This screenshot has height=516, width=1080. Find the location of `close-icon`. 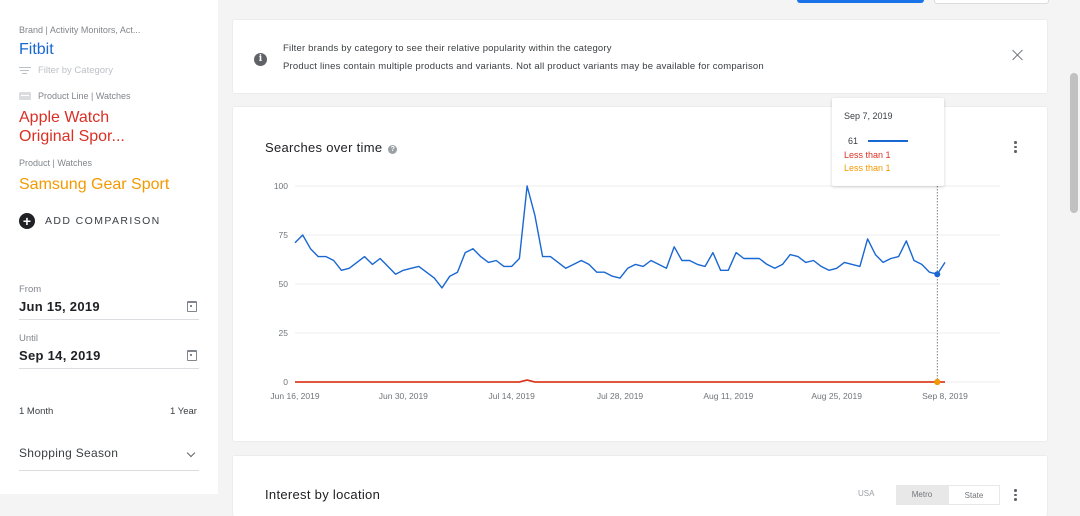

close-icon is located at coordinates (1018, 55).